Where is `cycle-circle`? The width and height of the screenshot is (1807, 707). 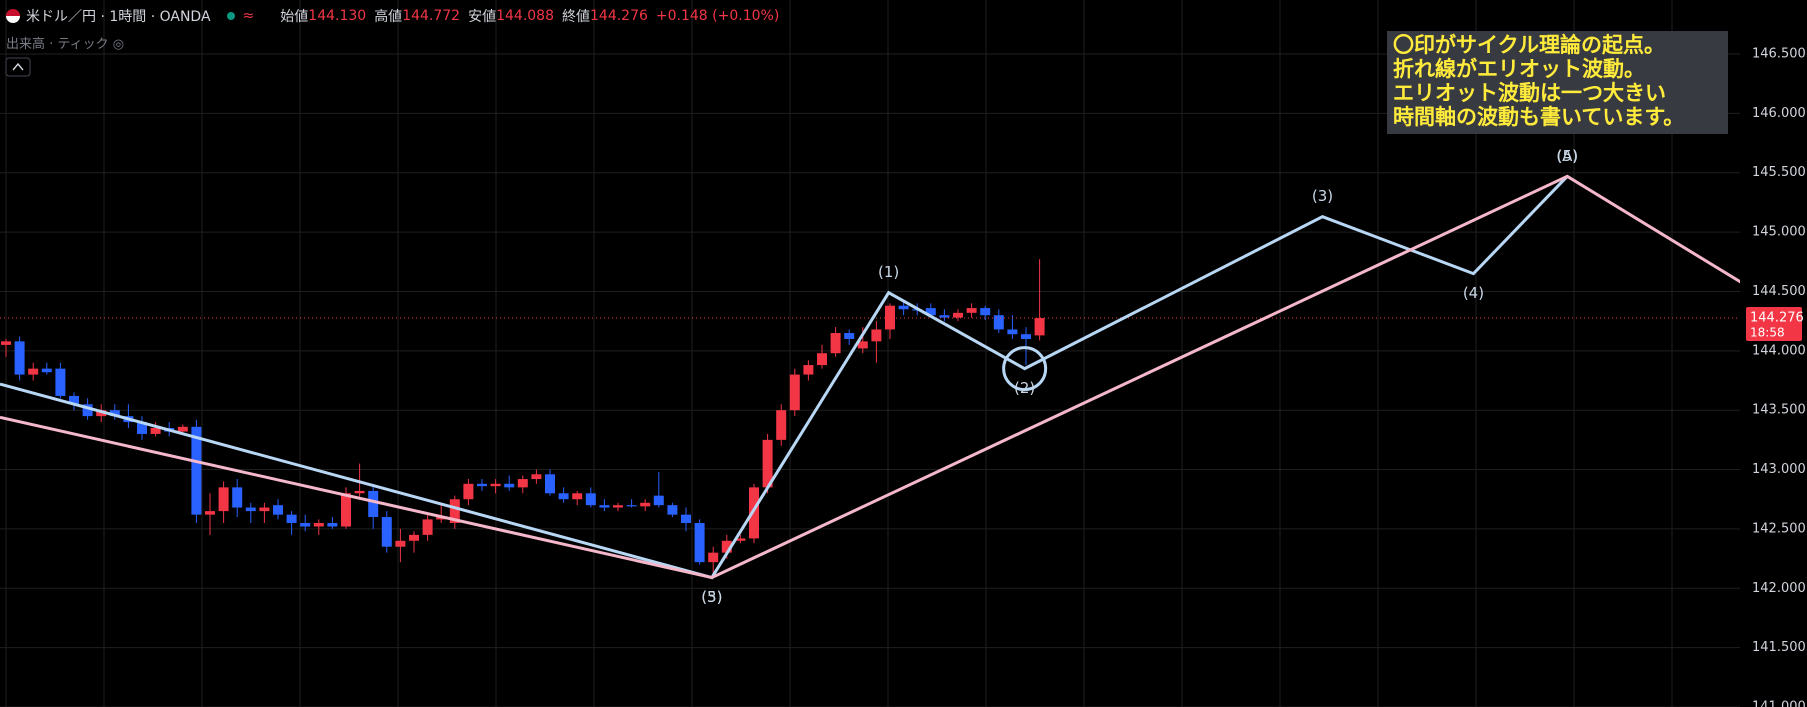 cycle-circle is located at coordinates (1025, 369).